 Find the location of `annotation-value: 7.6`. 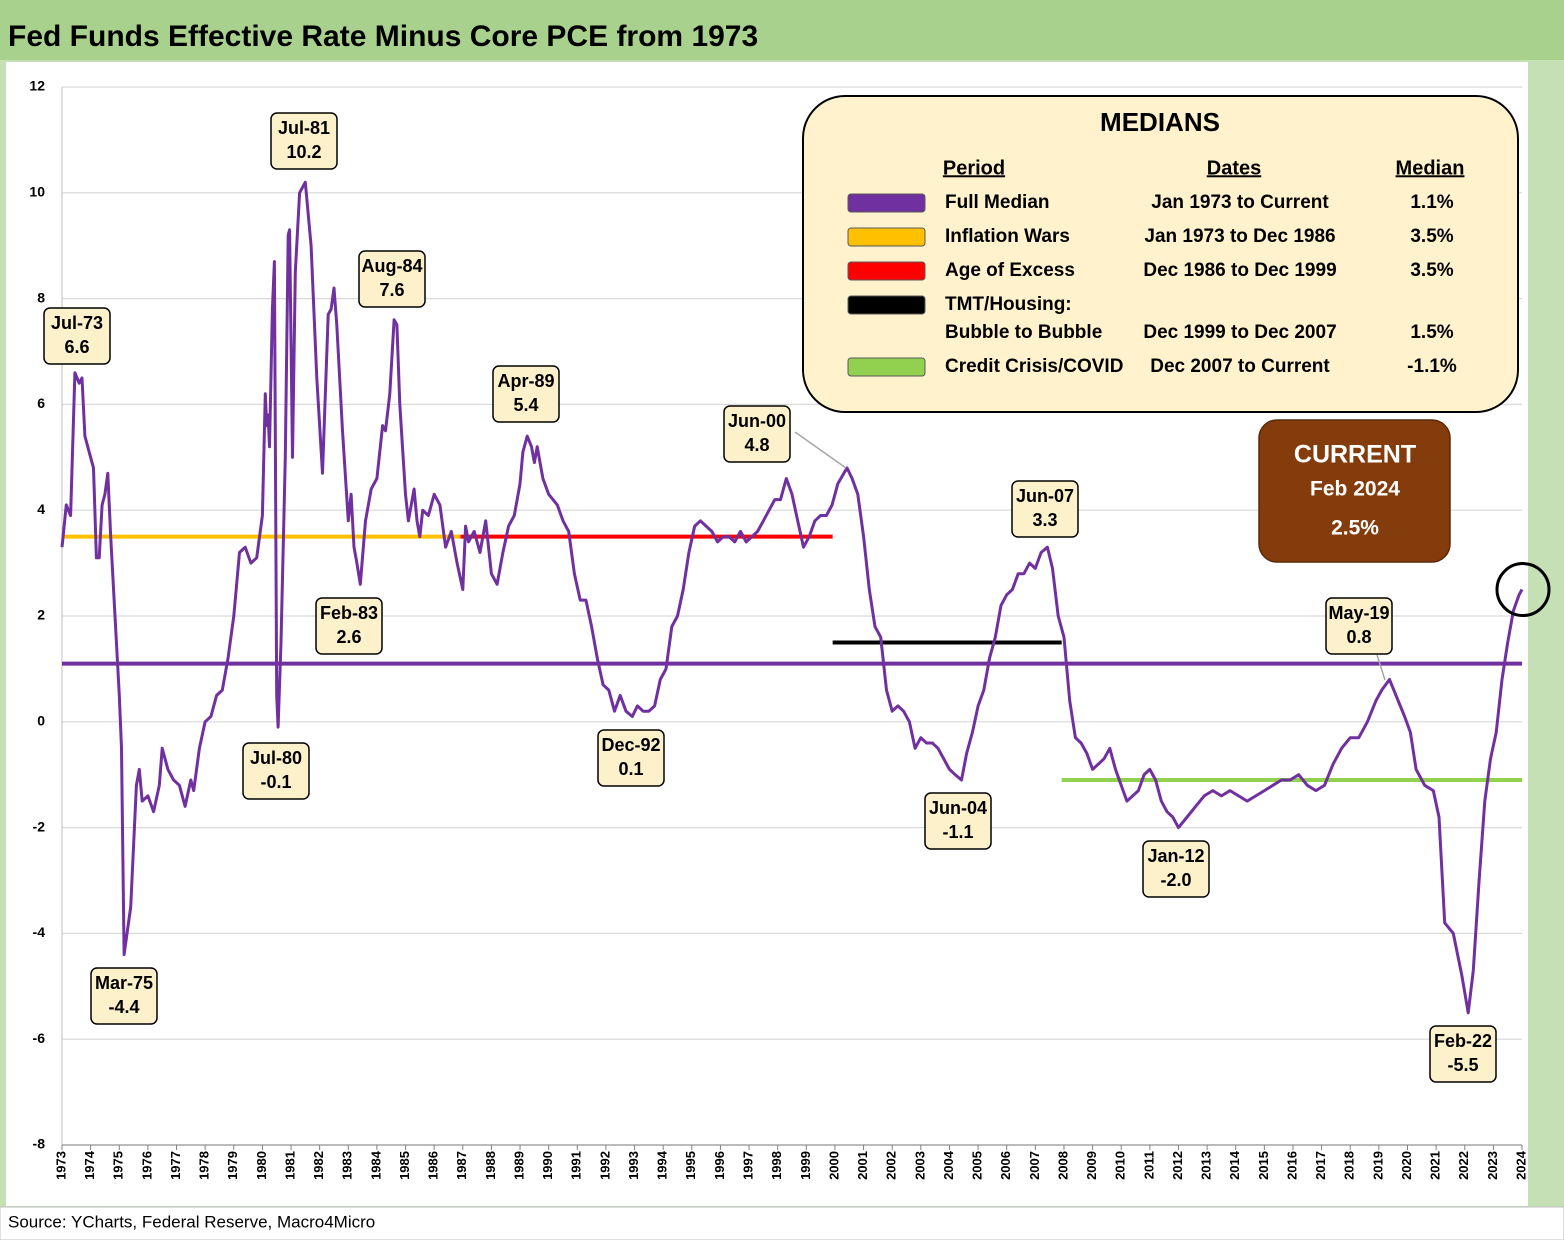

annotation-value: 7.6 is located at coordinates (391, 290).